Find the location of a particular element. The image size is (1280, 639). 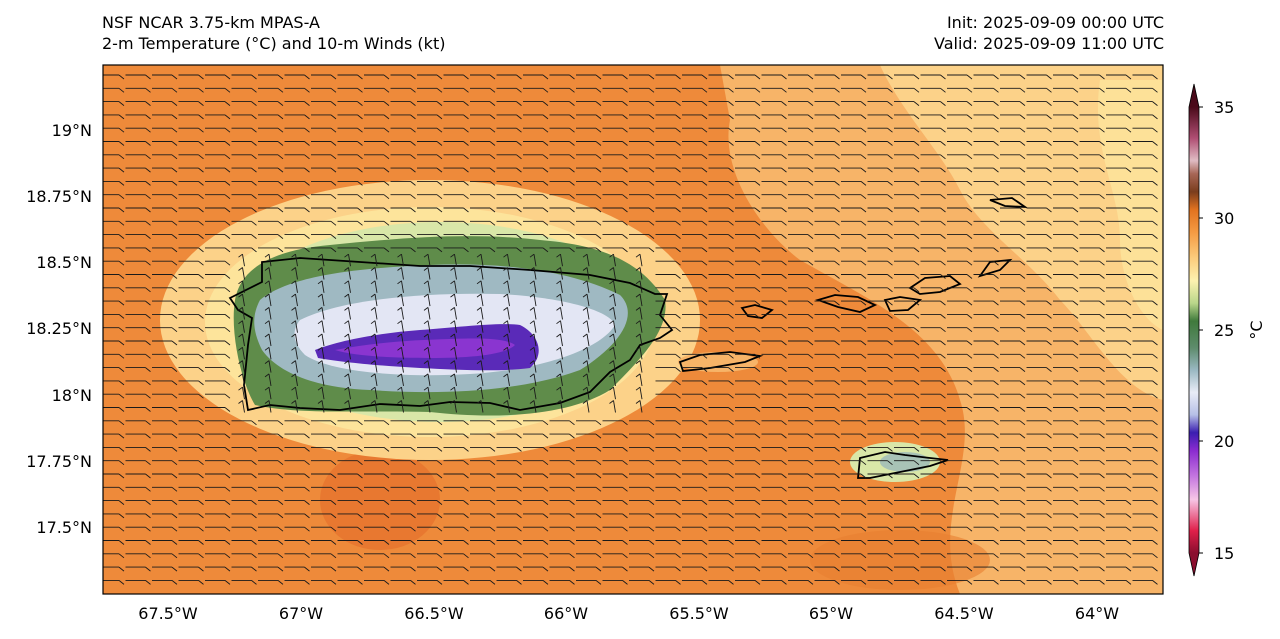

vieques-coast is located at coordinates (721, 361).